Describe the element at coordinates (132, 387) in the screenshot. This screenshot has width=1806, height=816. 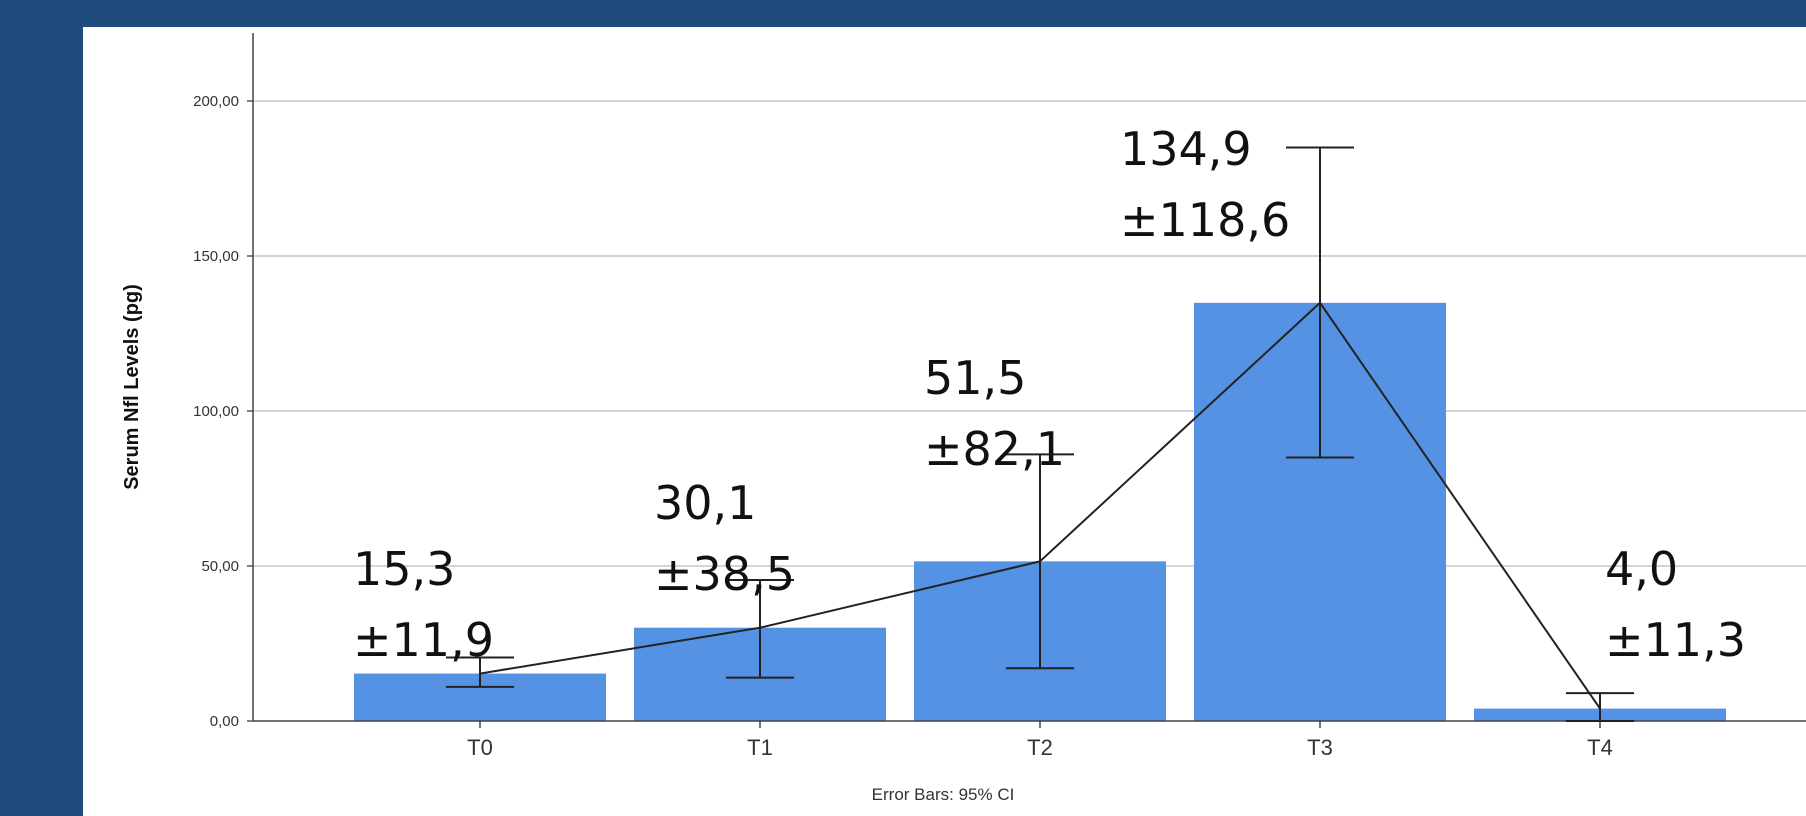
I see `y-axis-title: Serum Nfl Levels (pg)` at that location.